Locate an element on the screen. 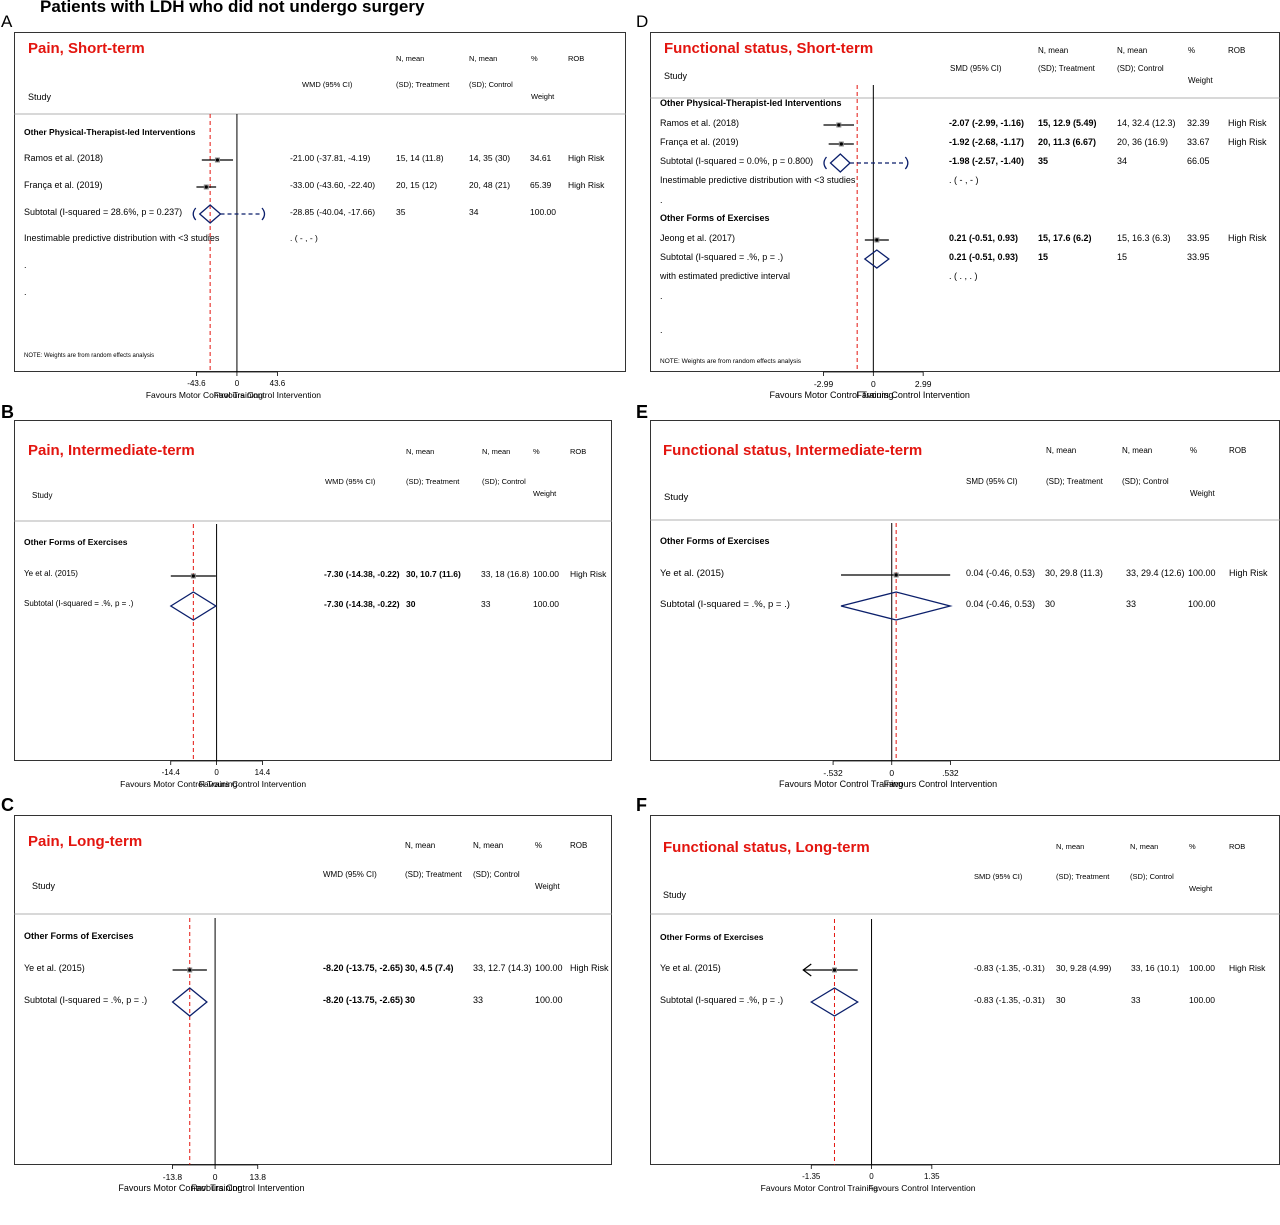 This screenshot has height=1225, width=1280. panel-title: Pain, Long-term is located at coordinates (85, 841).